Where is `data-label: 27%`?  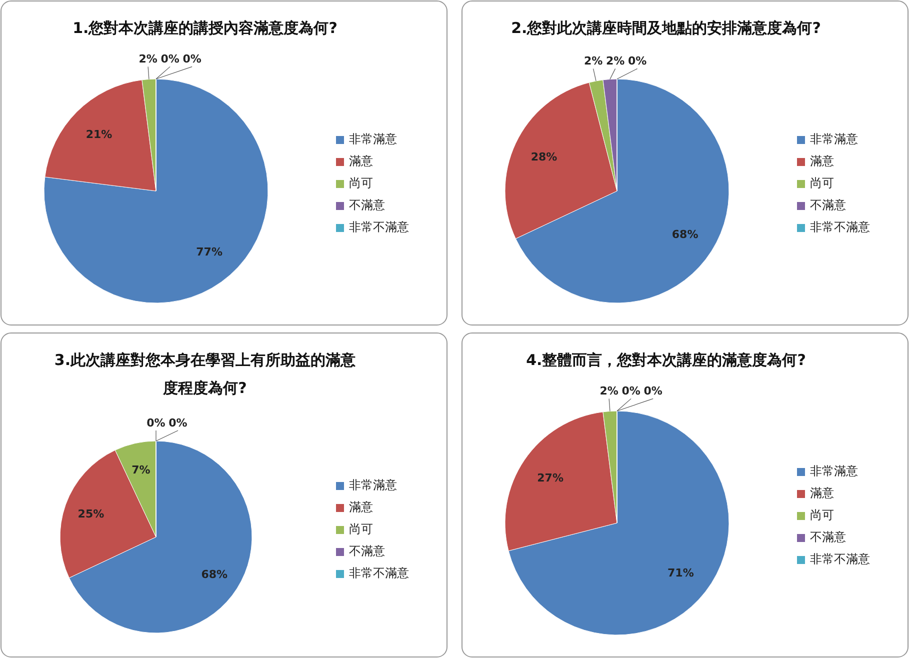 data-label: 27% is located at coordinates (550, 478).